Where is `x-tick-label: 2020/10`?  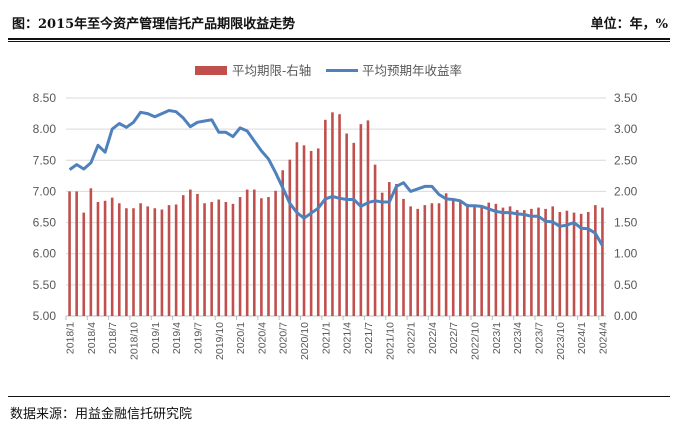
x-tick-label: 2020/10 is located at coordinates (305, 341).